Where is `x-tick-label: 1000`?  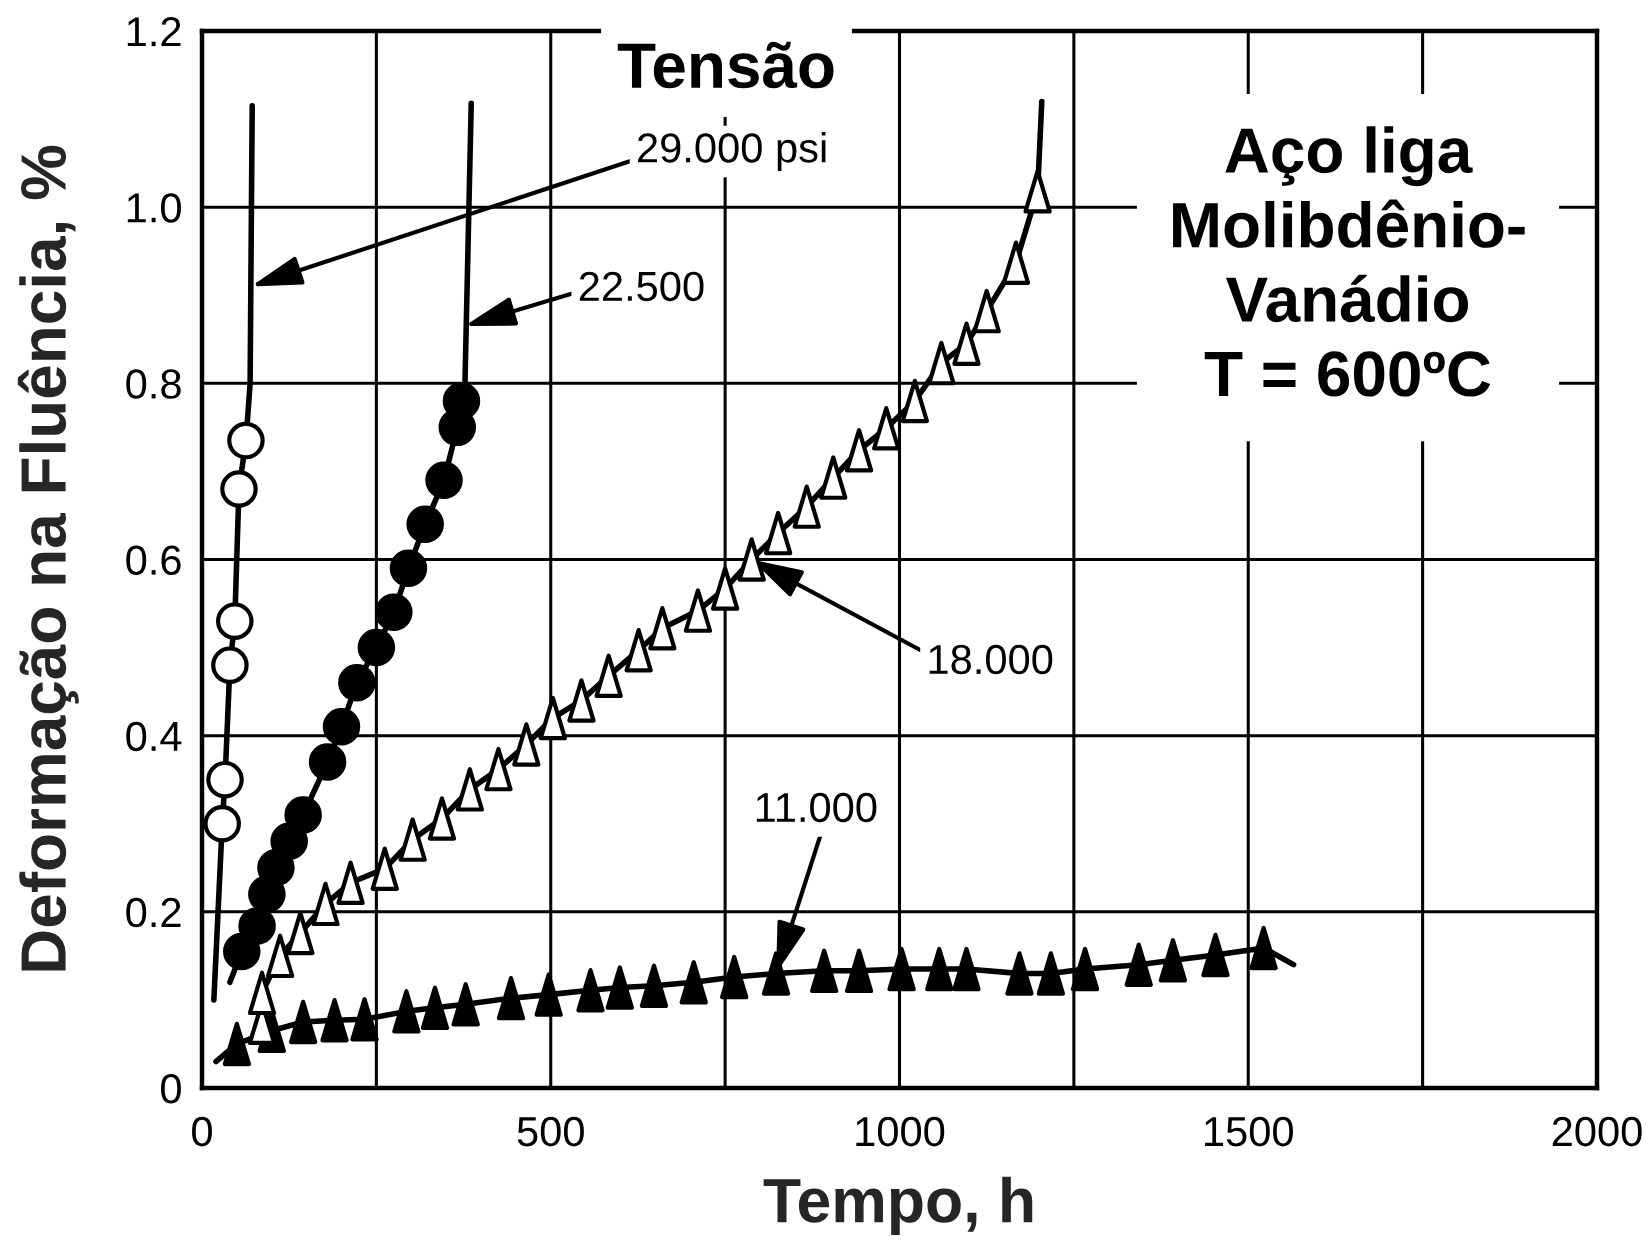 x-tick-label: 1000 is located at coordinates (900, 1131).